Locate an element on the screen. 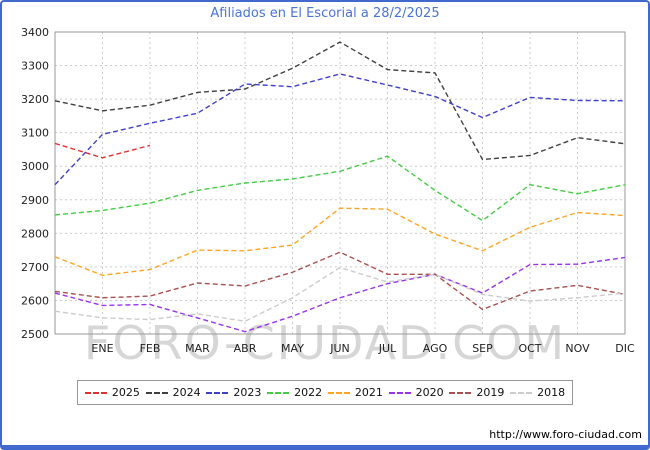 The image size is (650, 450). legend-item-2019: 2019 is located at coordinates (476, 392).